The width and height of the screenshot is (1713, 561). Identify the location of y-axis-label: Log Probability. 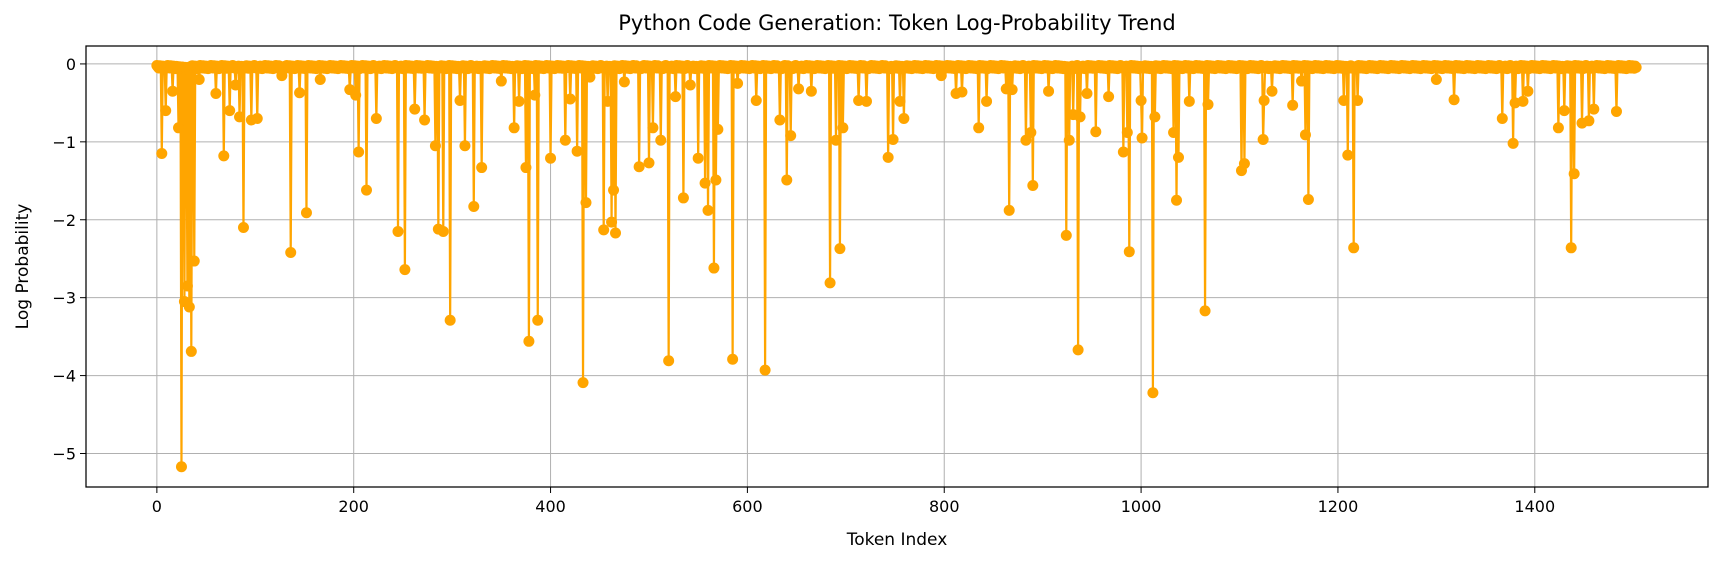
(23, 267).